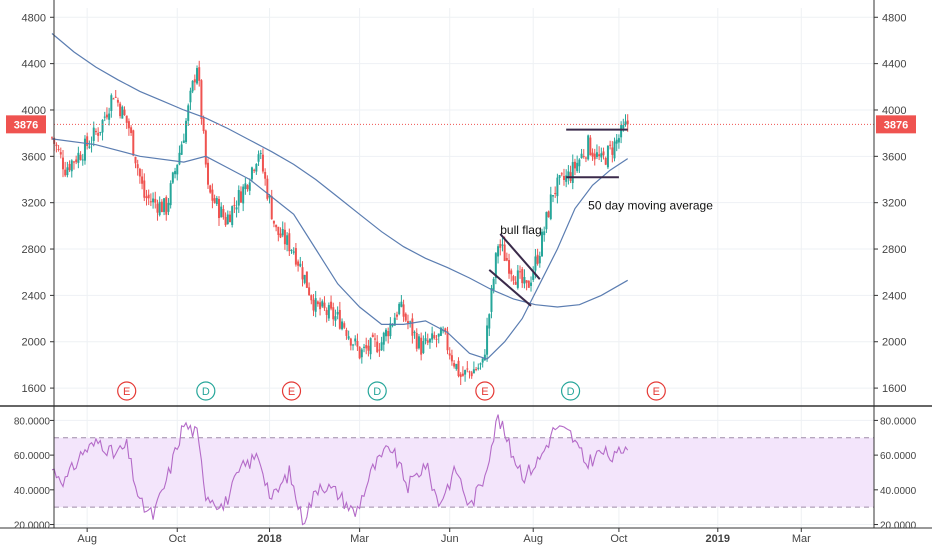 The image size is (932, 550). What do you see at coordinates (894, 65) in the screenshot?
I see `price-tick-label: 4400` at bounding box center [894, 65].